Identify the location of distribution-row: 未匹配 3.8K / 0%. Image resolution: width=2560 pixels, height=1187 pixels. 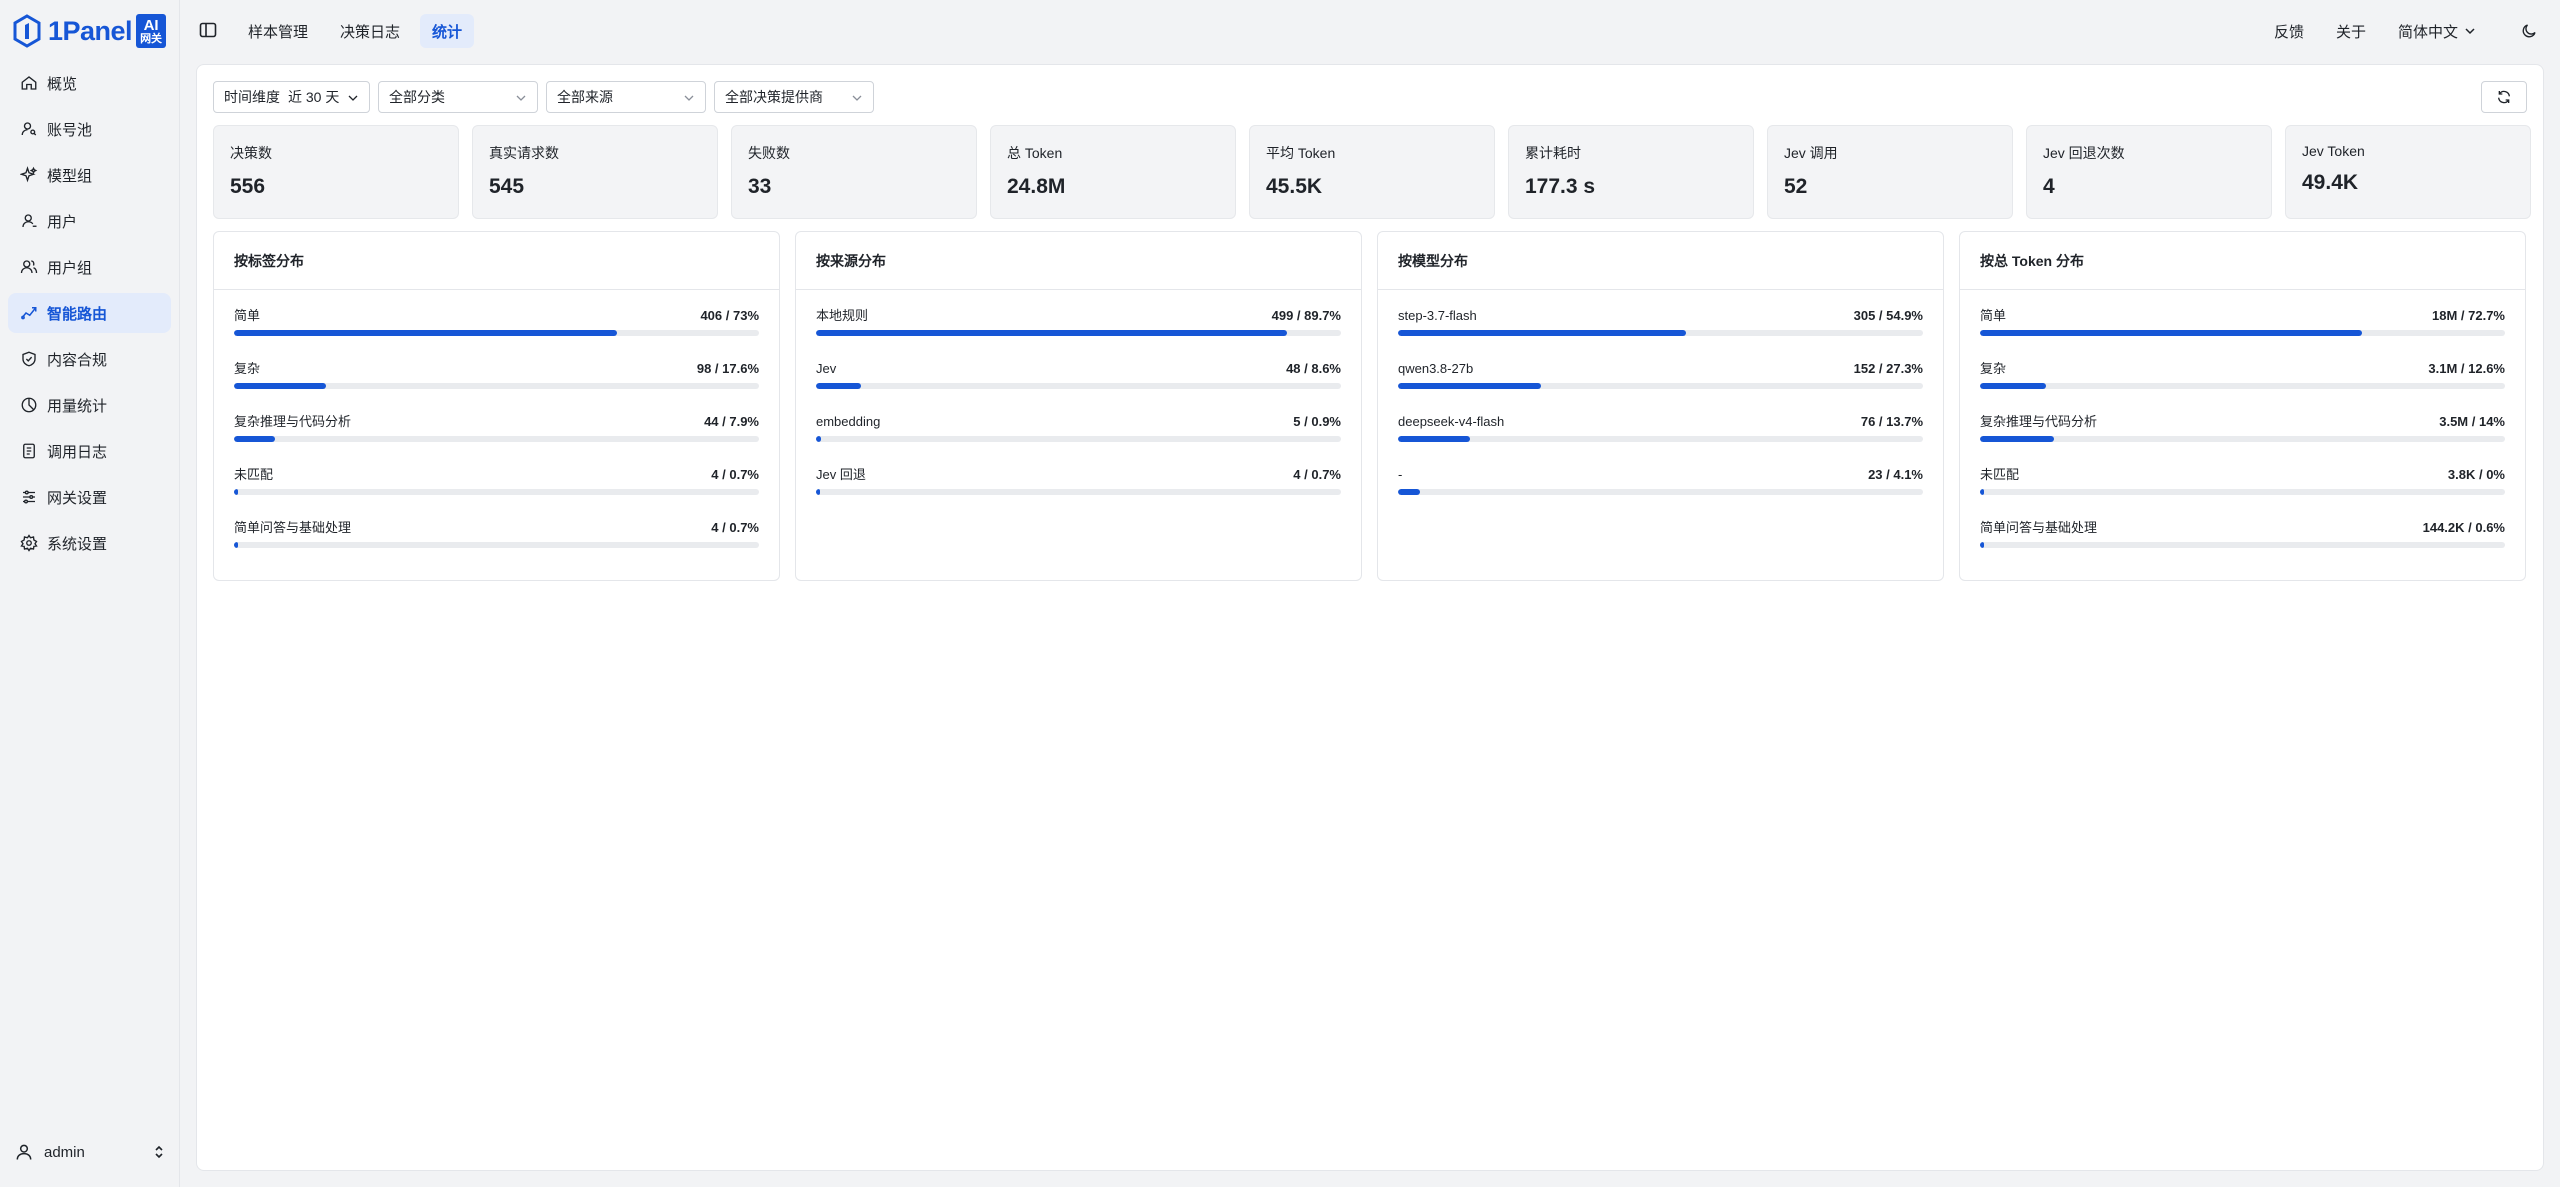
(2242, 493).